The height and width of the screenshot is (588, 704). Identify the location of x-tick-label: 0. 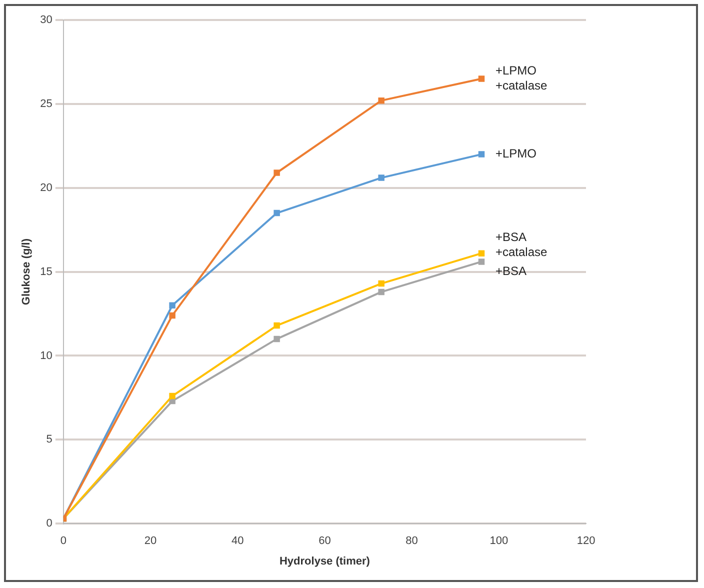
(63, 541).